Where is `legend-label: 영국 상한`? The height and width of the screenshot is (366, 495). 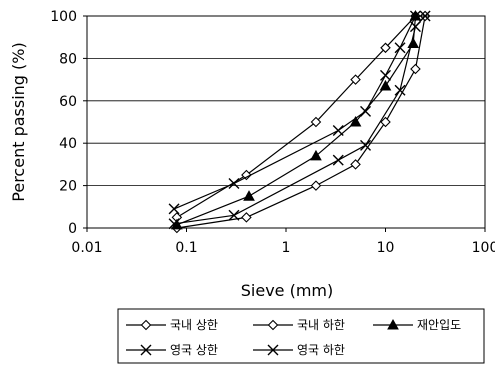 legend-label: 영국 상한 is located at coordinates (194, 350).